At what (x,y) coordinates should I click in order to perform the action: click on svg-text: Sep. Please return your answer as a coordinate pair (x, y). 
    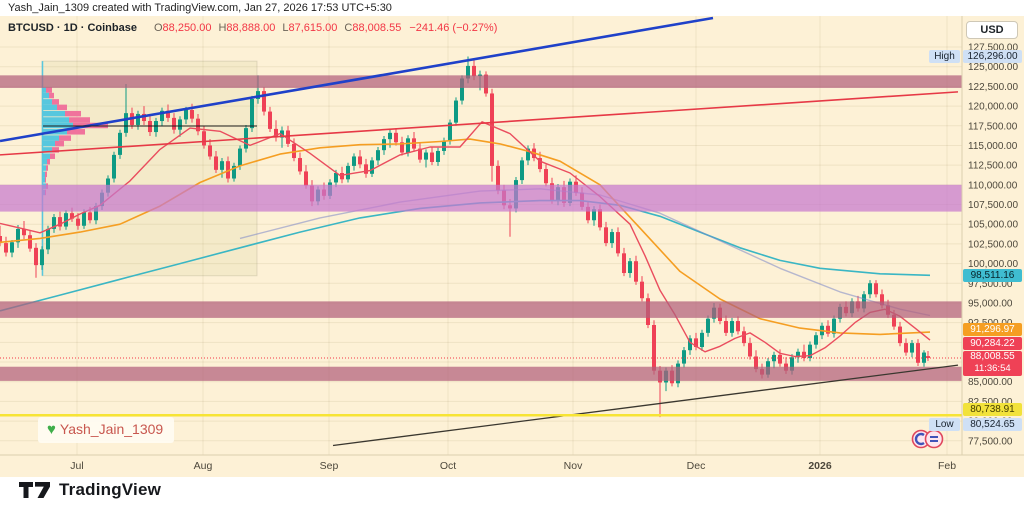
    Looking at the image, I should click on (329, 466).